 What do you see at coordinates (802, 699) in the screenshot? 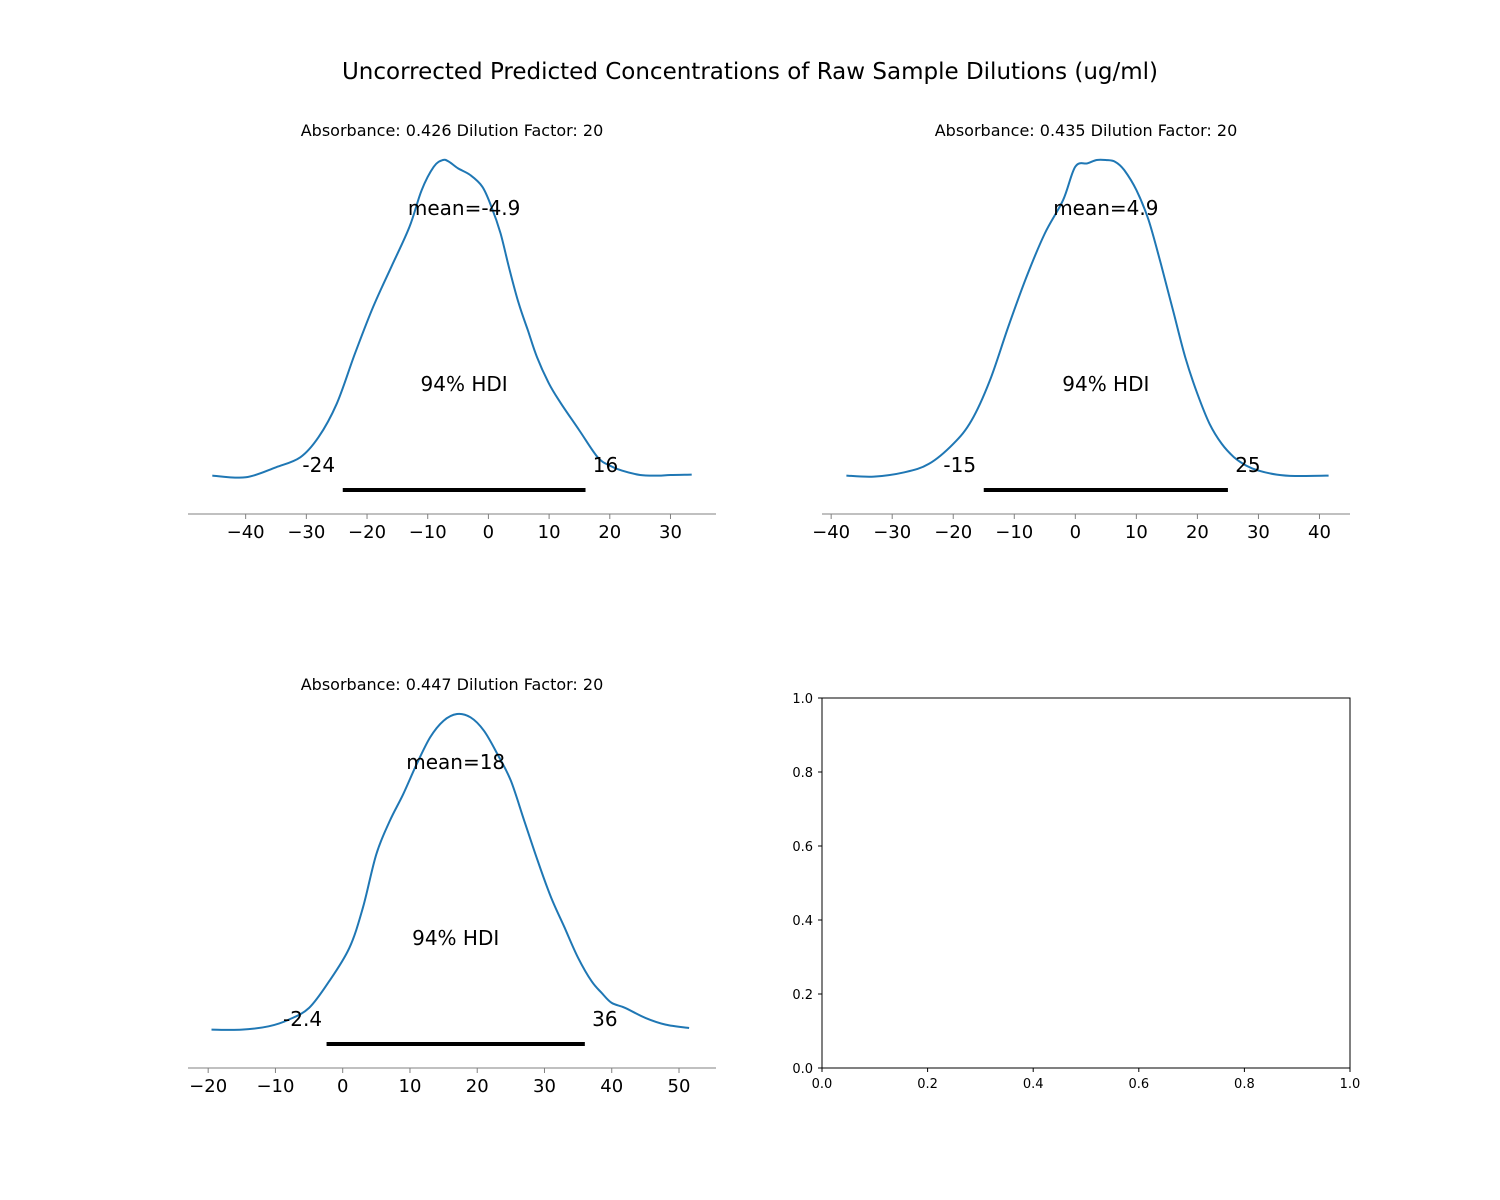
I see `y-tick-label: 1.0` at bounding box center [802, 699].